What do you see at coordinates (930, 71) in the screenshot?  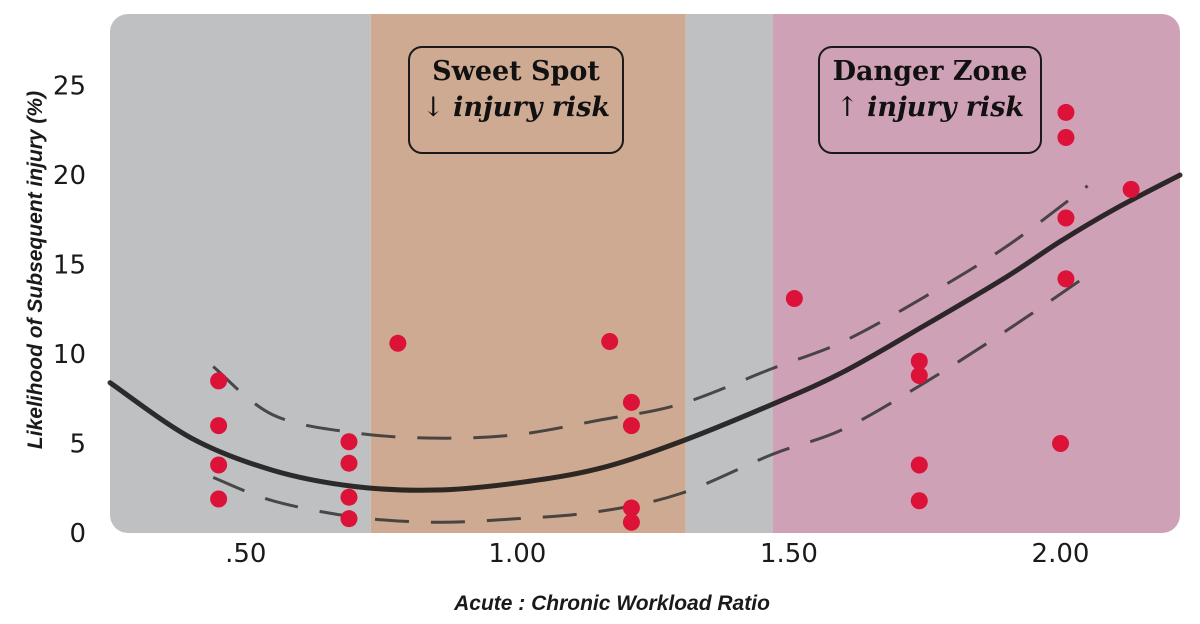 I see `danger-zone-title: Danger Zone` at bounding box center [930, 71].